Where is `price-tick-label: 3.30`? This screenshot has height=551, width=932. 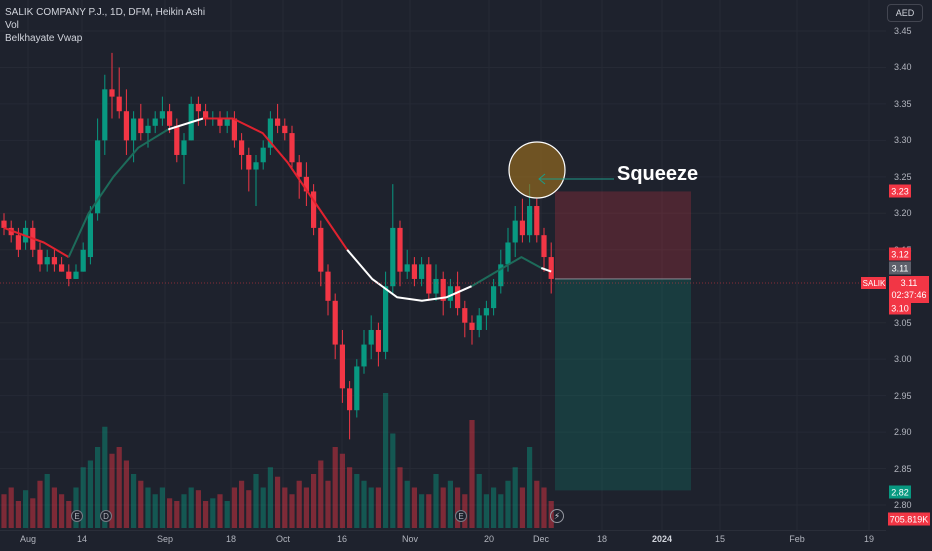
price-tick-label: 3.30 is located at coordinates (903, 140).